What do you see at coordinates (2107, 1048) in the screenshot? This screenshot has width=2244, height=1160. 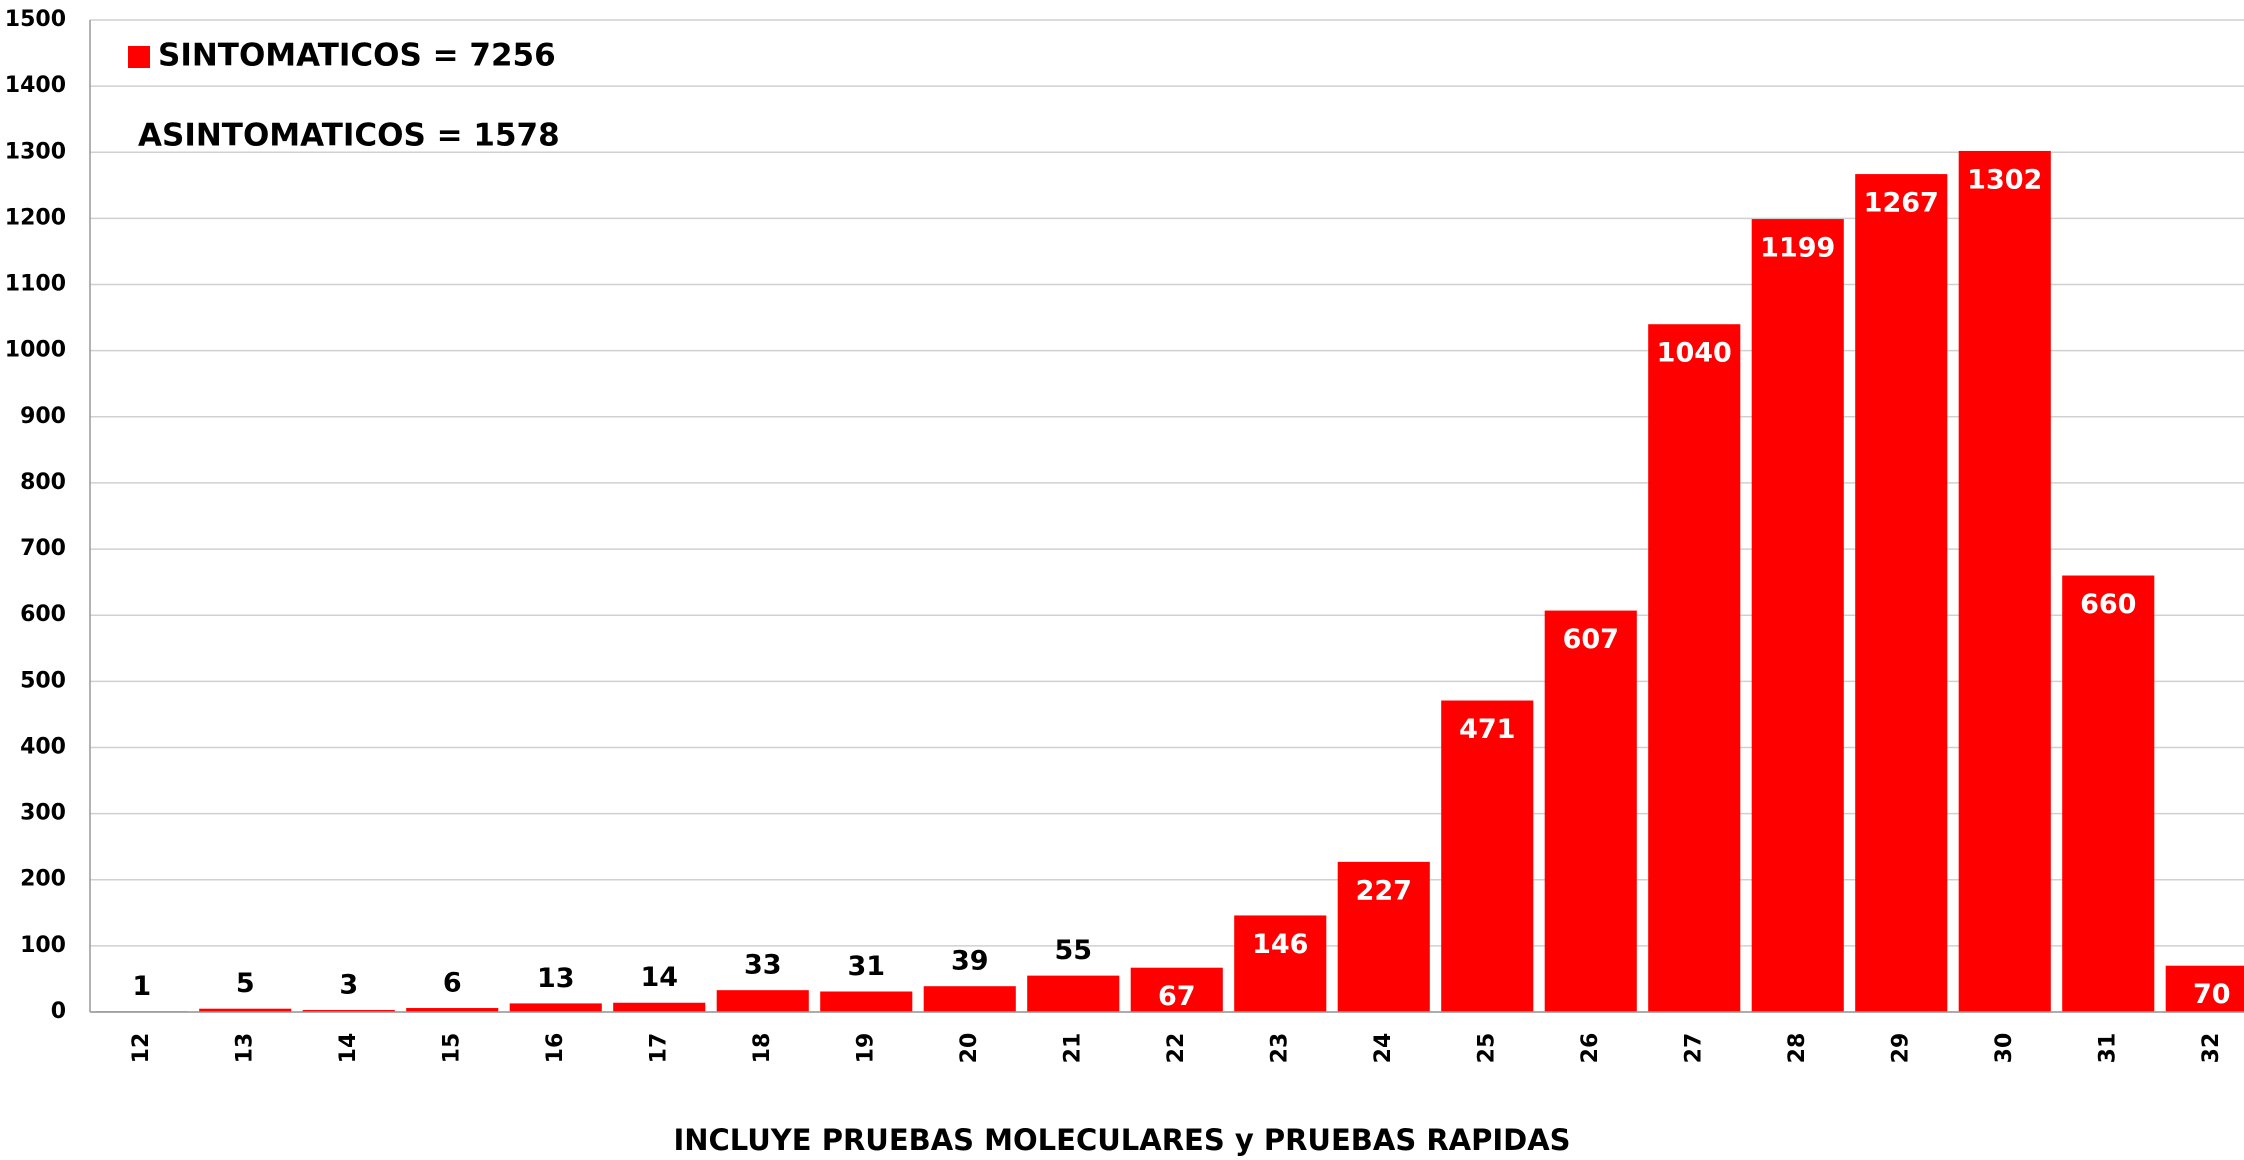 I see `x-tick-label: 31` at bounding box center [2107, 1048].